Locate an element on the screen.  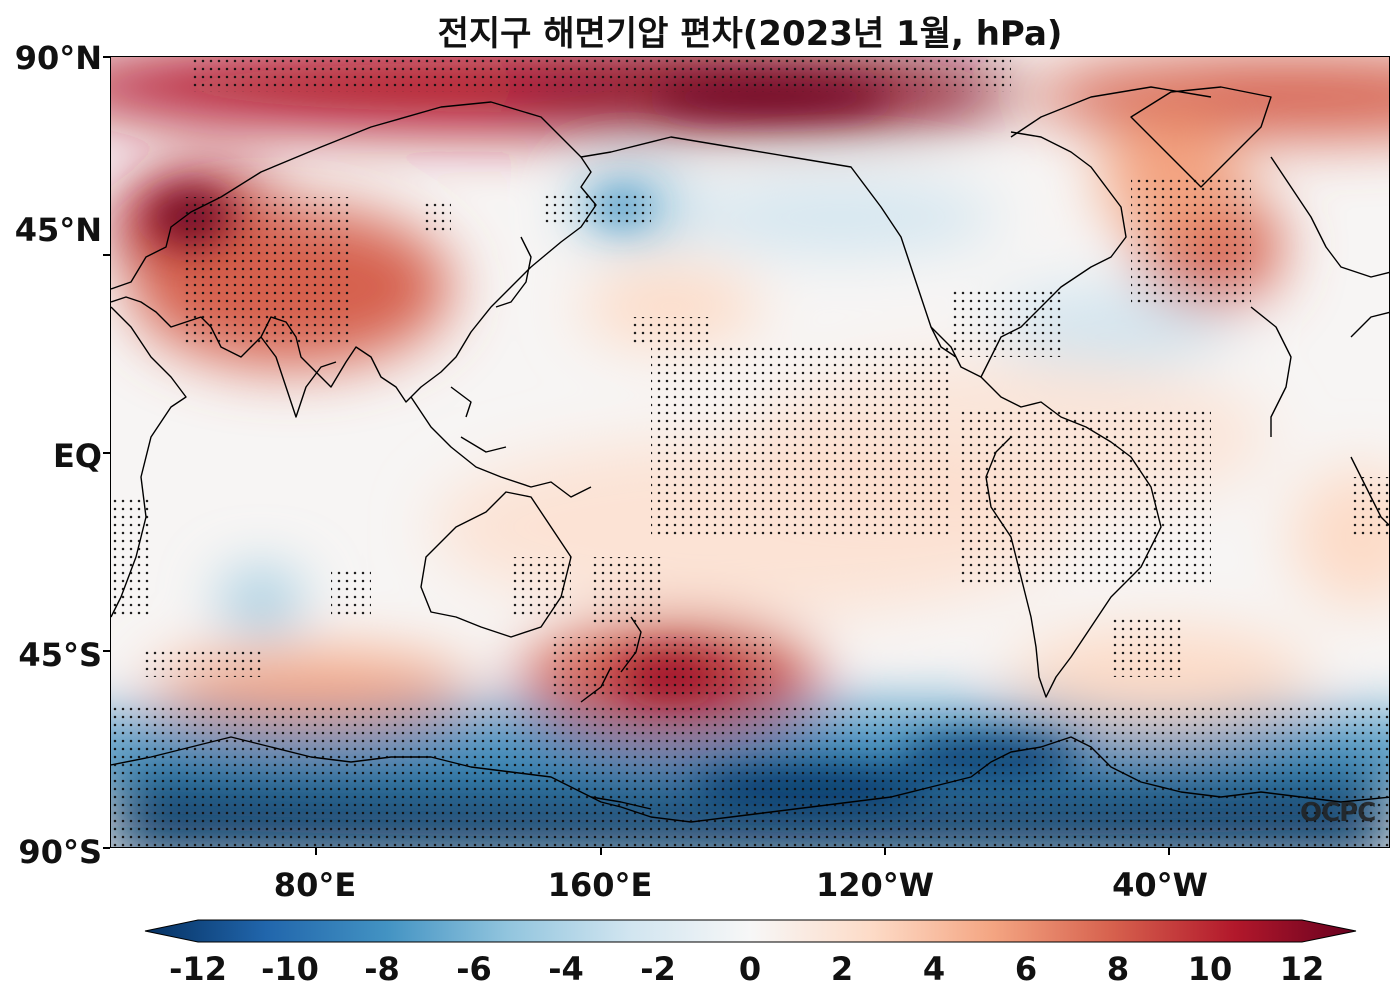
coast-africa is located at coordinates (149, 462).